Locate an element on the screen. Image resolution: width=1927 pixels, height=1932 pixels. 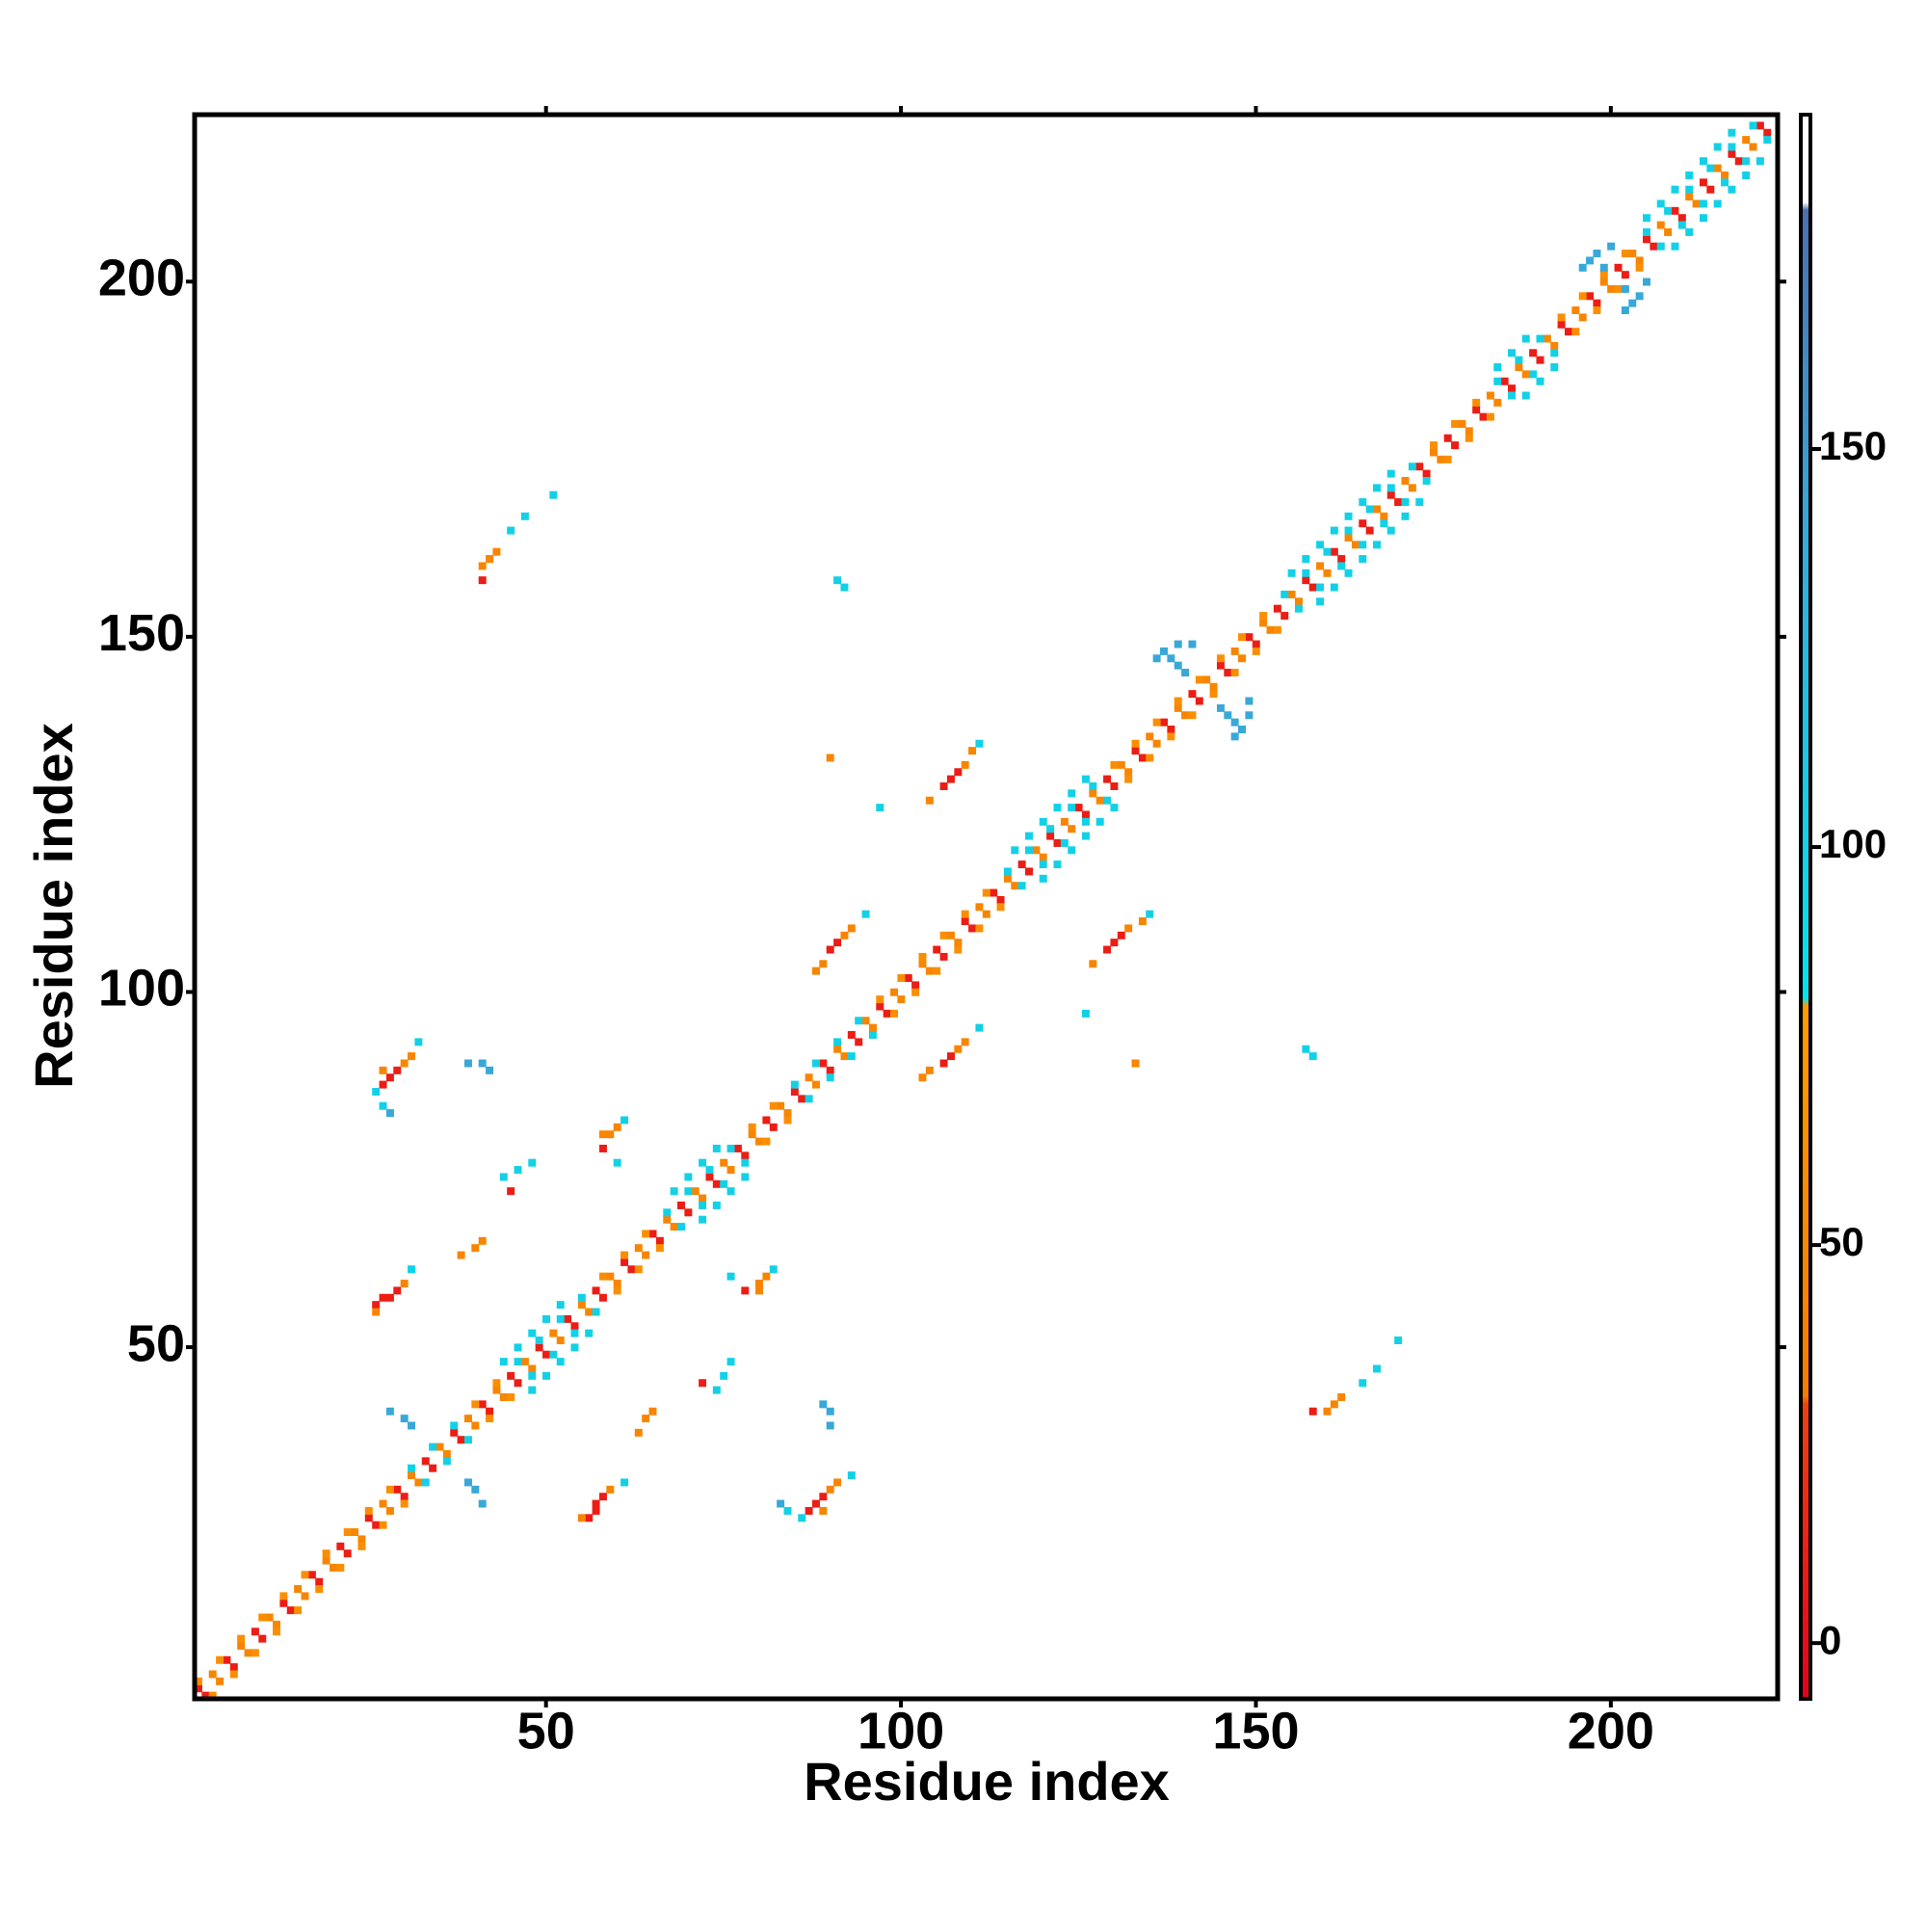
y-axis-title: Residue index is located at coordinates (53, 906).